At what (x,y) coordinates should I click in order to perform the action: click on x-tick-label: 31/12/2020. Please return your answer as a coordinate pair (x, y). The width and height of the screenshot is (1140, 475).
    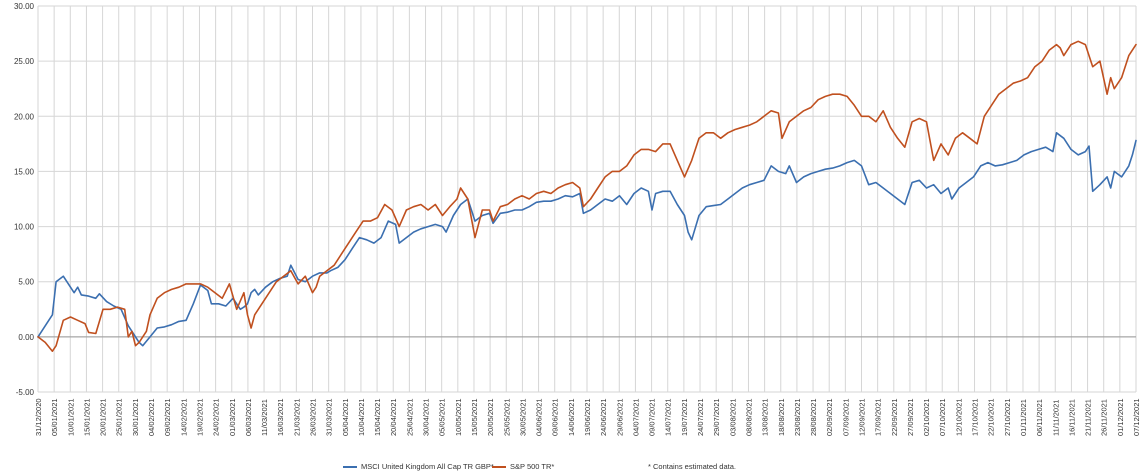
    Looking at the image, I should click on (38, 417).